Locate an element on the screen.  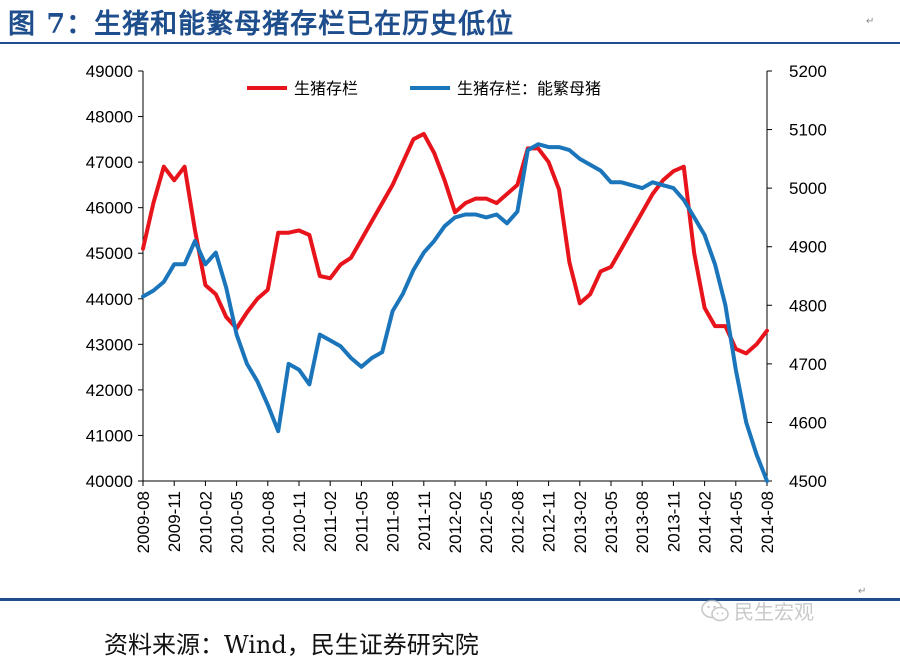
title-rule is located at coordinates (450, 43).